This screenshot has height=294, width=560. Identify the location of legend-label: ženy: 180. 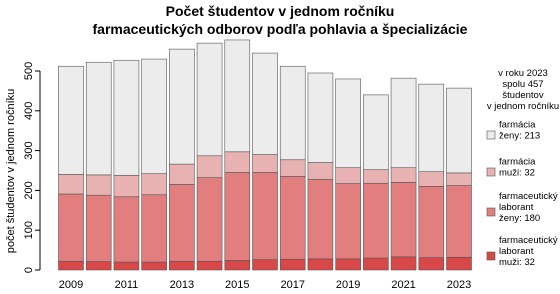
(519, 218).